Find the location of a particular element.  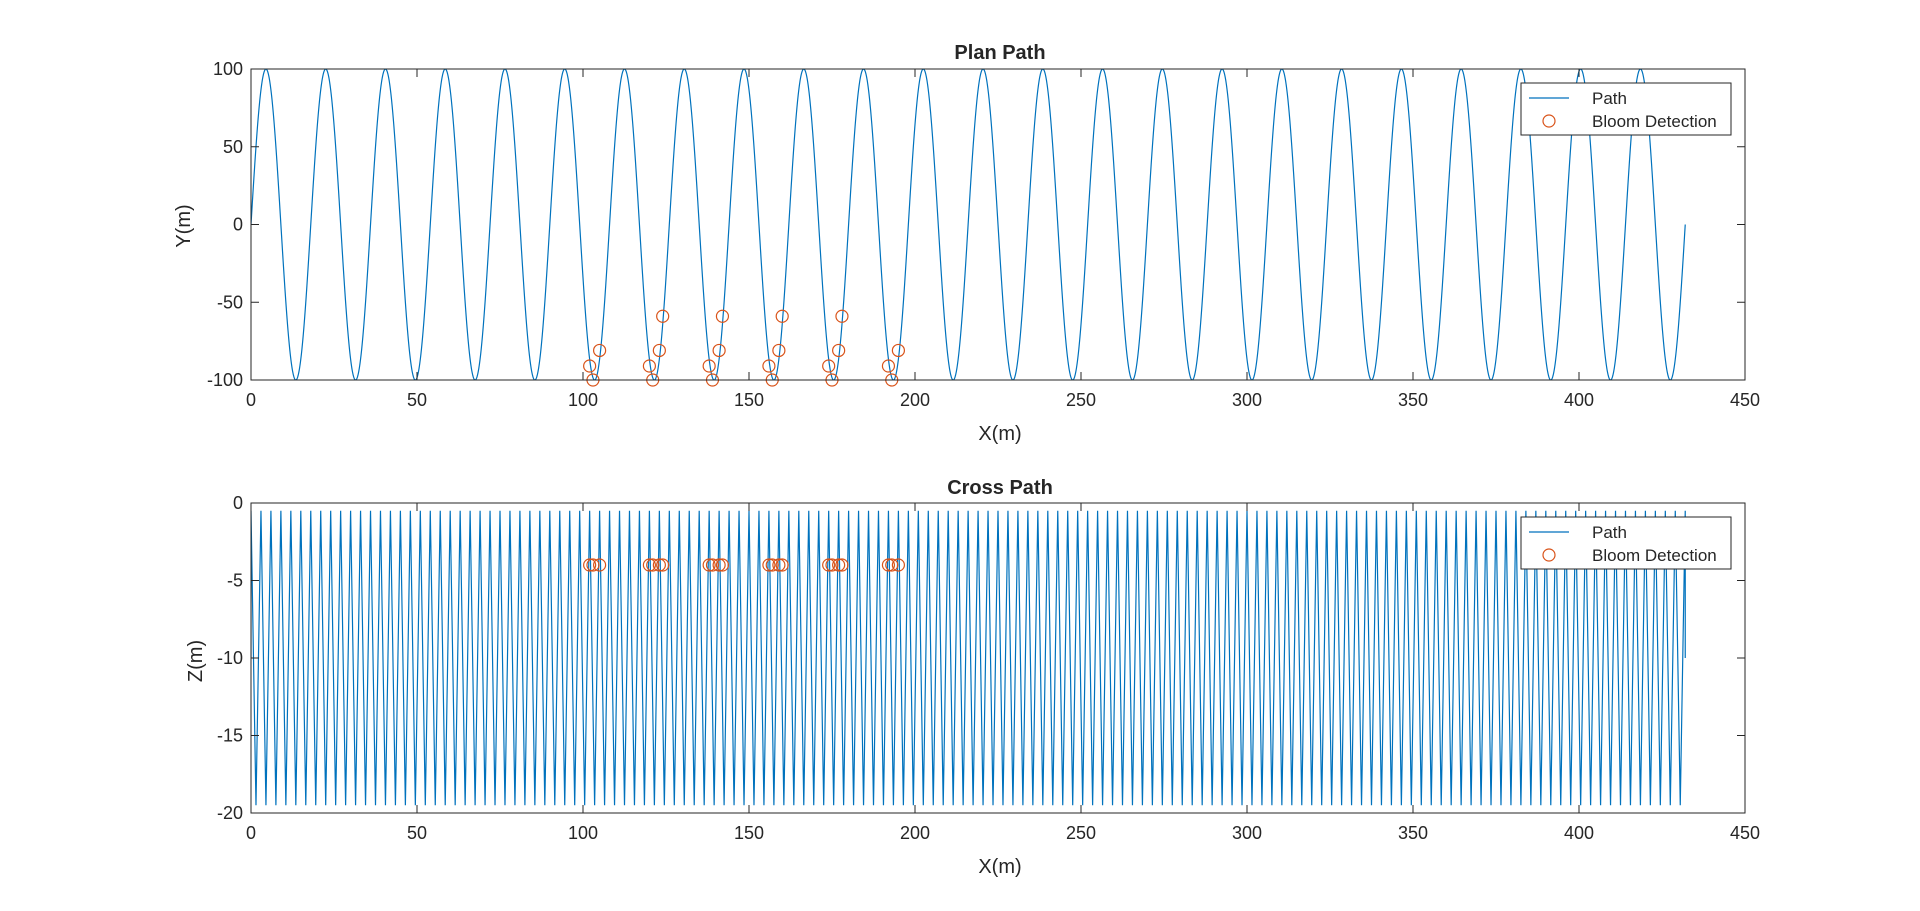

cross-path-x-tick-label: 350 is located at coordinates (1413, 833).